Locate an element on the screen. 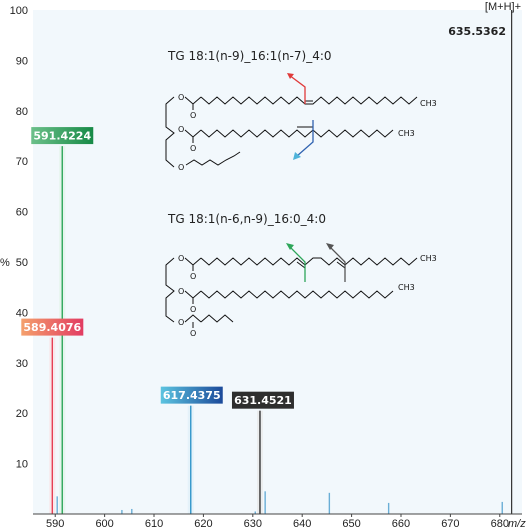 This screenshot has width=526, height=529. structure-2-chain2 is located at coordinates (297, 294).